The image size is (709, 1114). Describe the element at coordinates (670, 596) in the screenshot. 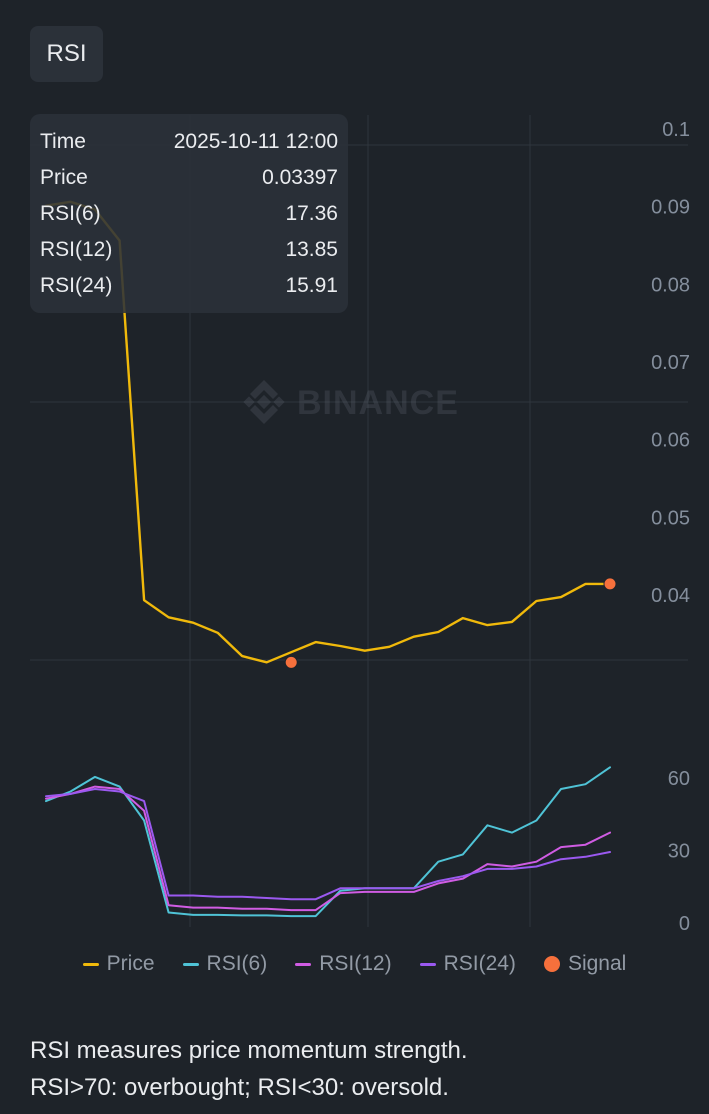

I see `y-tick-label: 0.04` at that location.